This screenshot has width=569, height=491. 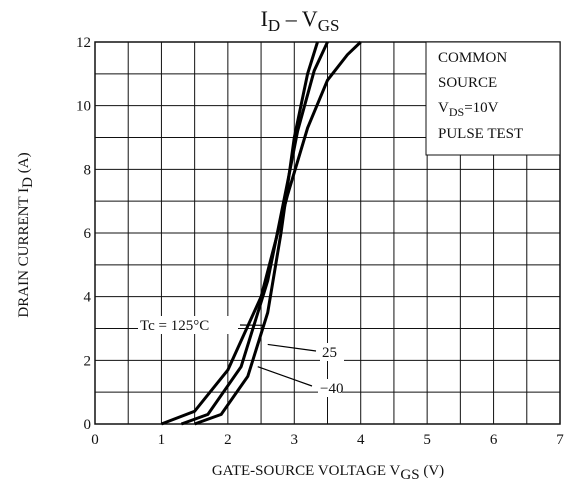 What do you see at coordinates (88, 234) in the screenshot?
I see `y-tick-label: 6` at bounding box center [88, 234].